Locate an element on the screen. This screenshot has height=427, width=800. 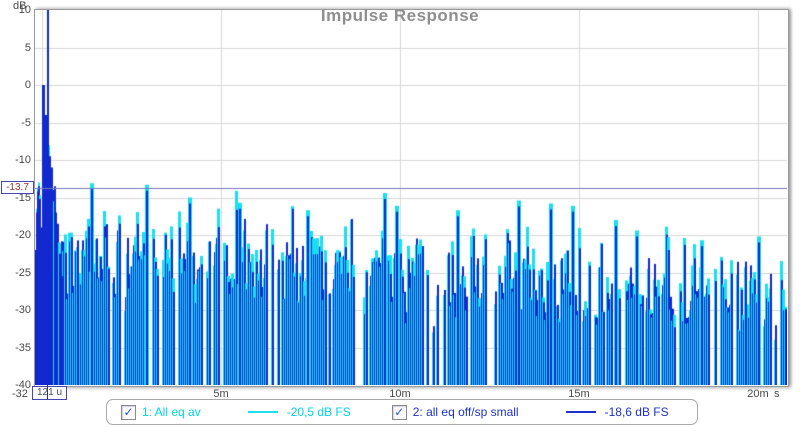
y-tick-label: 5 is located at coordinates (27, 47).